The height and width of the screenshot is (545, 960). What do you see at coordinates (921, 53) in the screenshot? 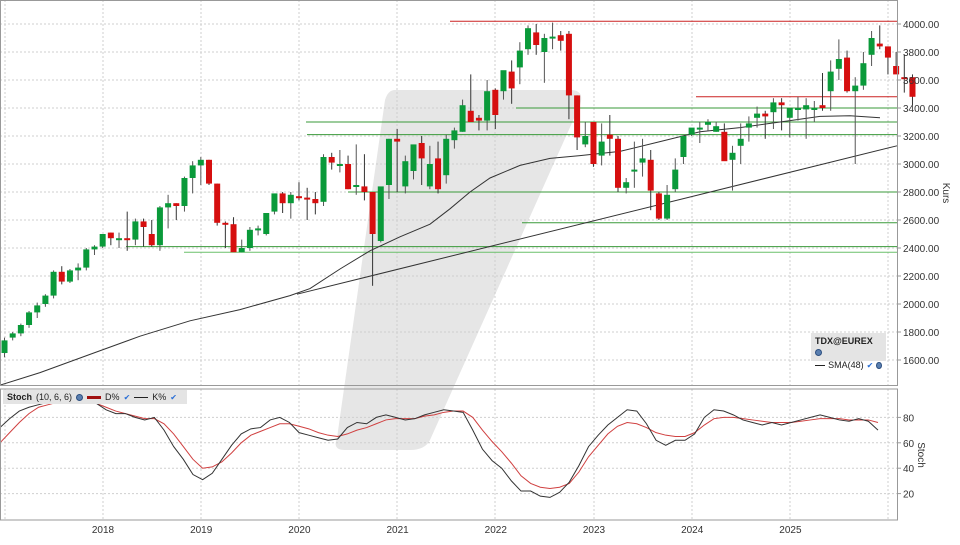
I see `svg-text: 3800.00` at bounding box center [921, 53].